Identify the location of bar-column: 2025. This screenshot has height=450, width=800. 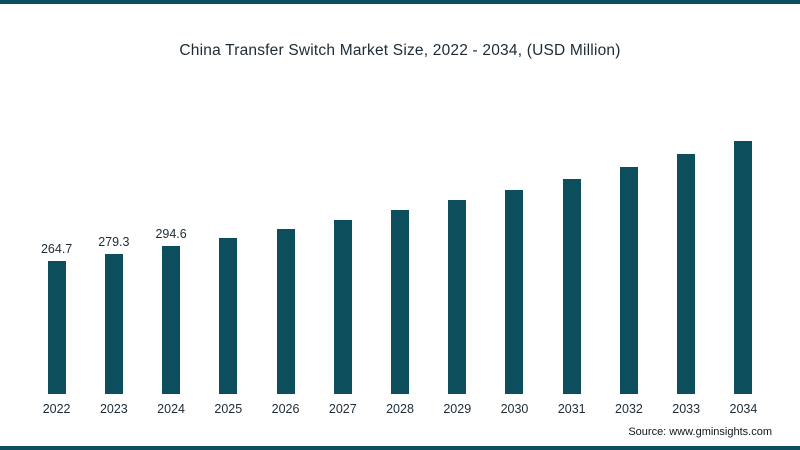
(228, 255).